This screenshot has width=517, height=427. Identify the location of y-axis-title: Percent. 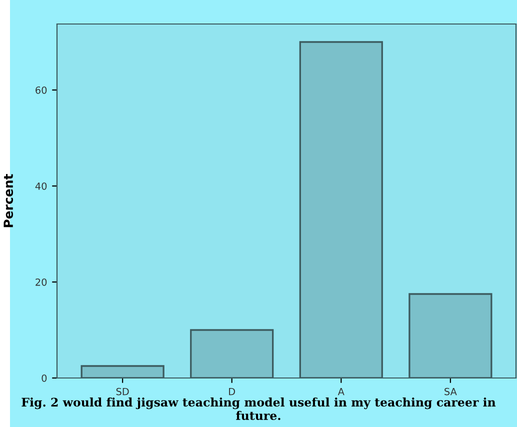
(9, 201).